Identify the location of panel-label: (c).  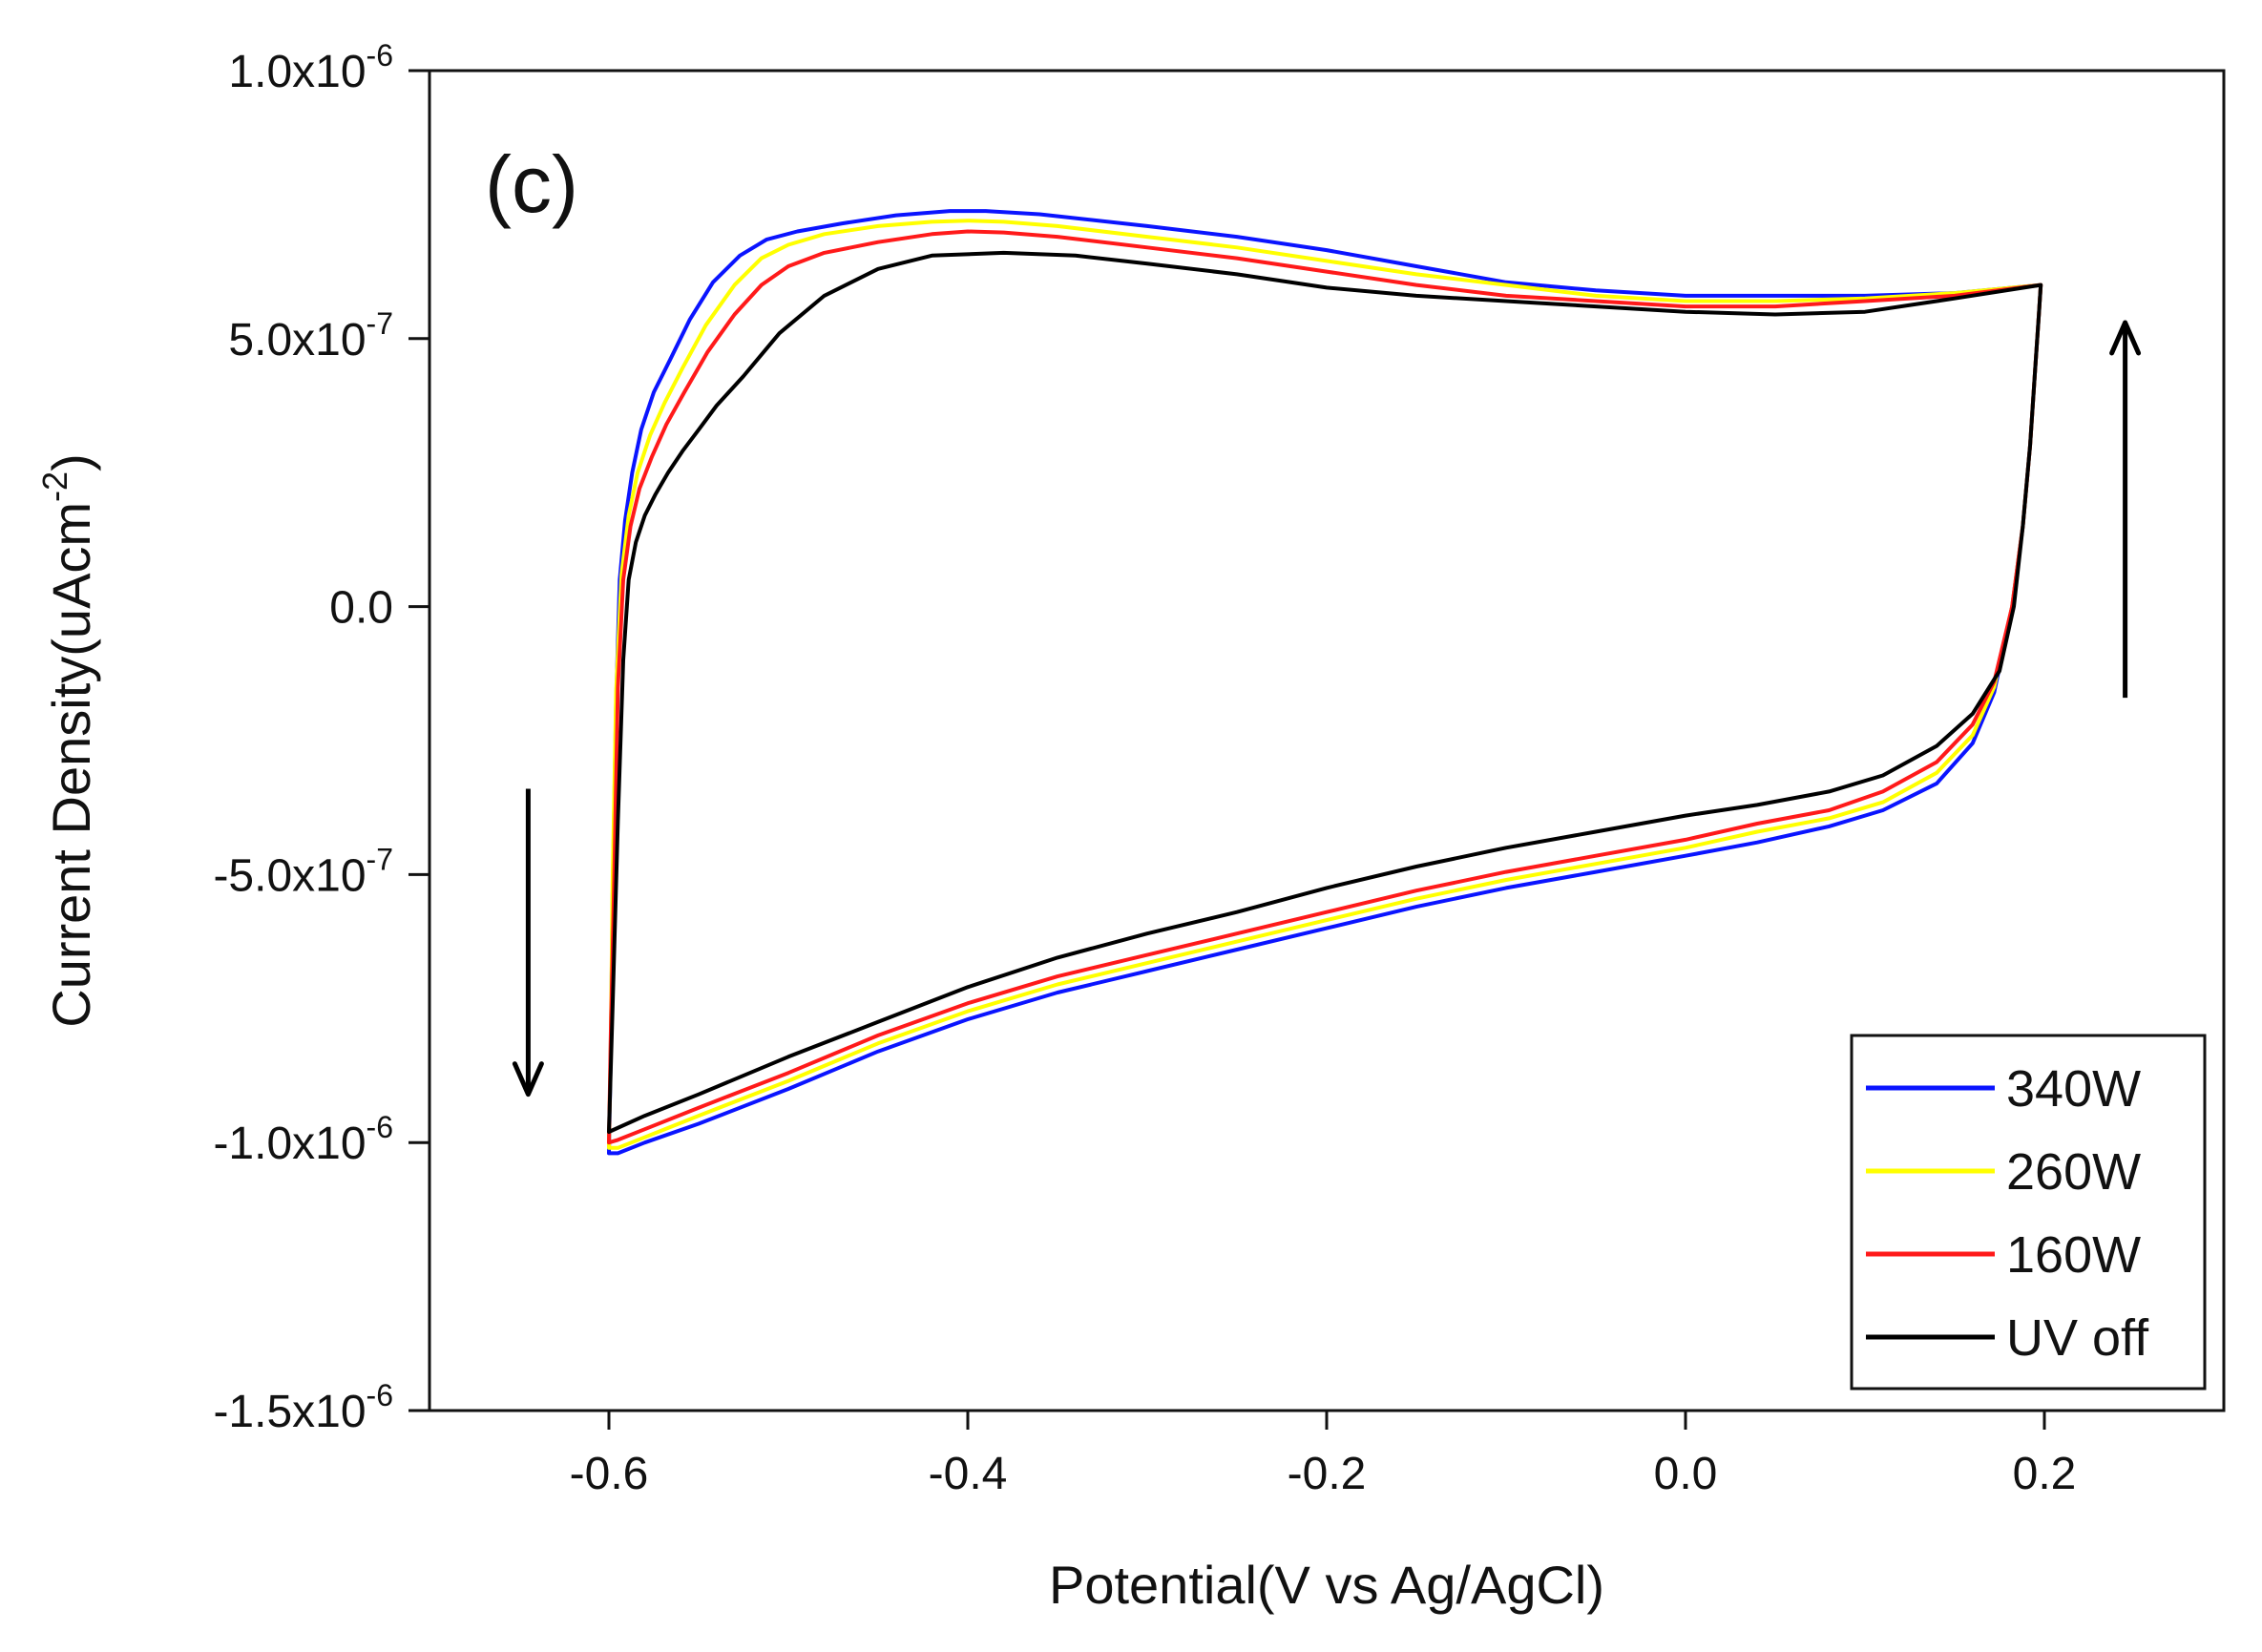
(531, 184).